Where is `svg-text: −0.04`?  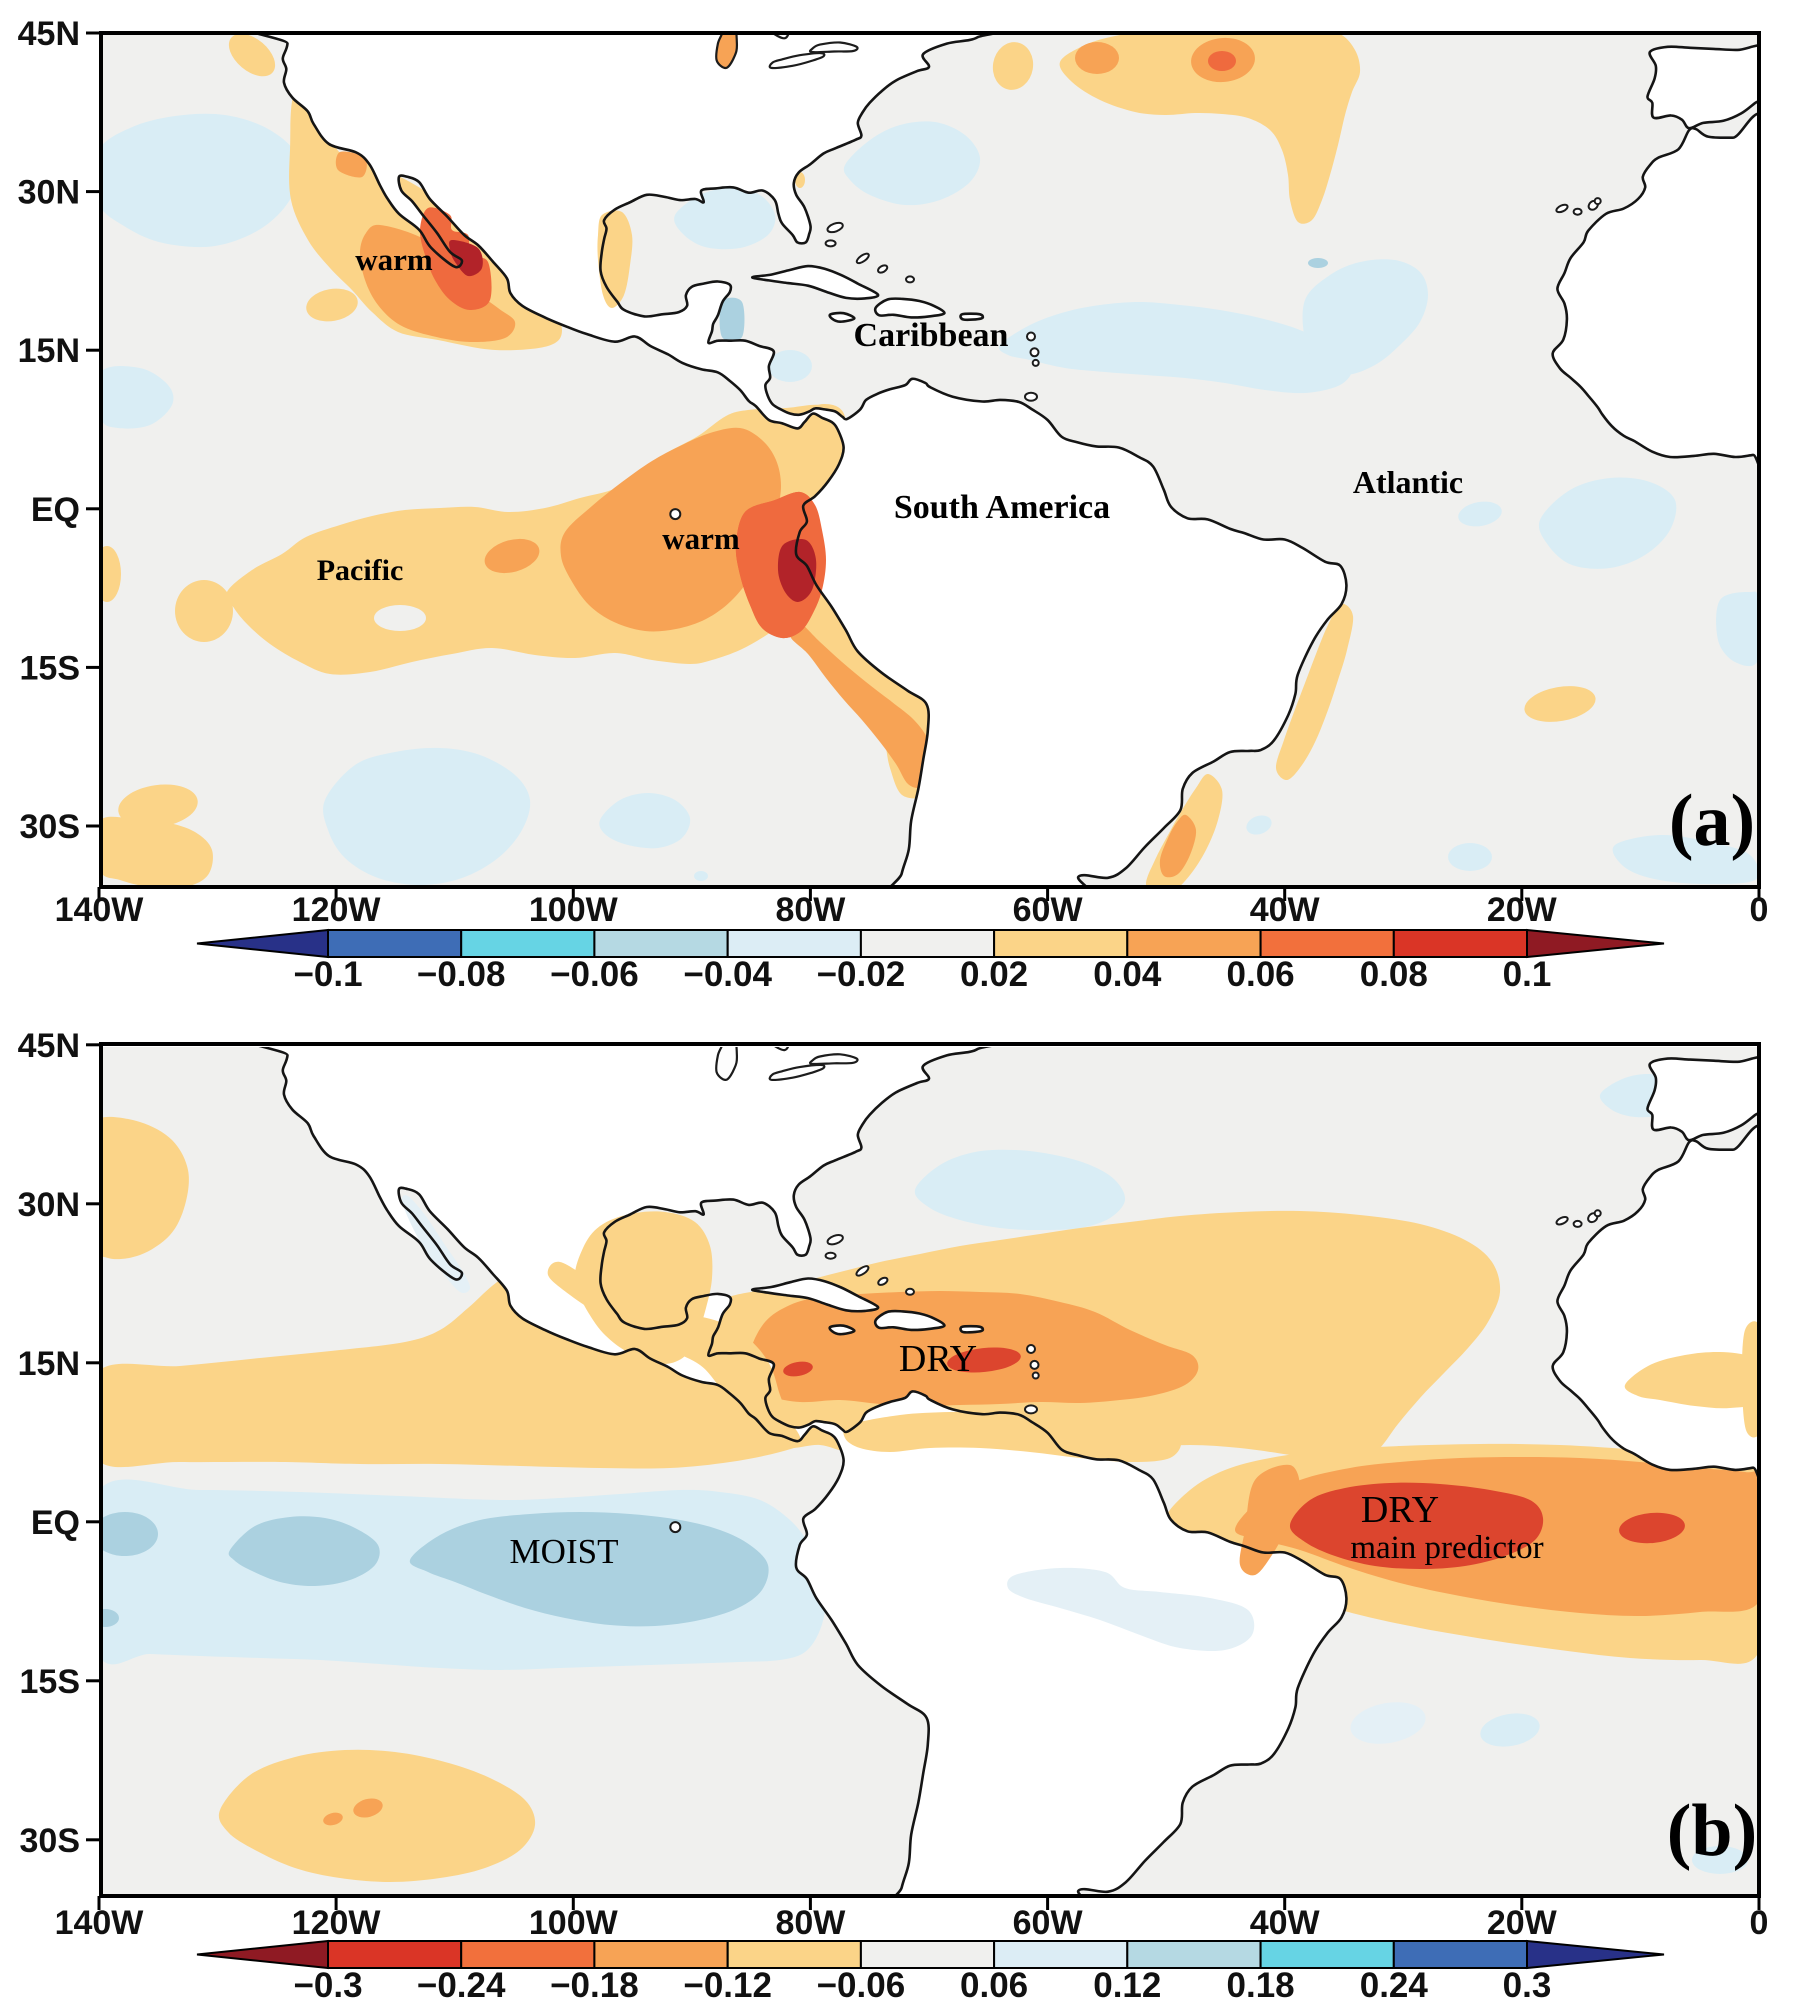
svg-text: −0.04 is located at coordinates (727, 974).